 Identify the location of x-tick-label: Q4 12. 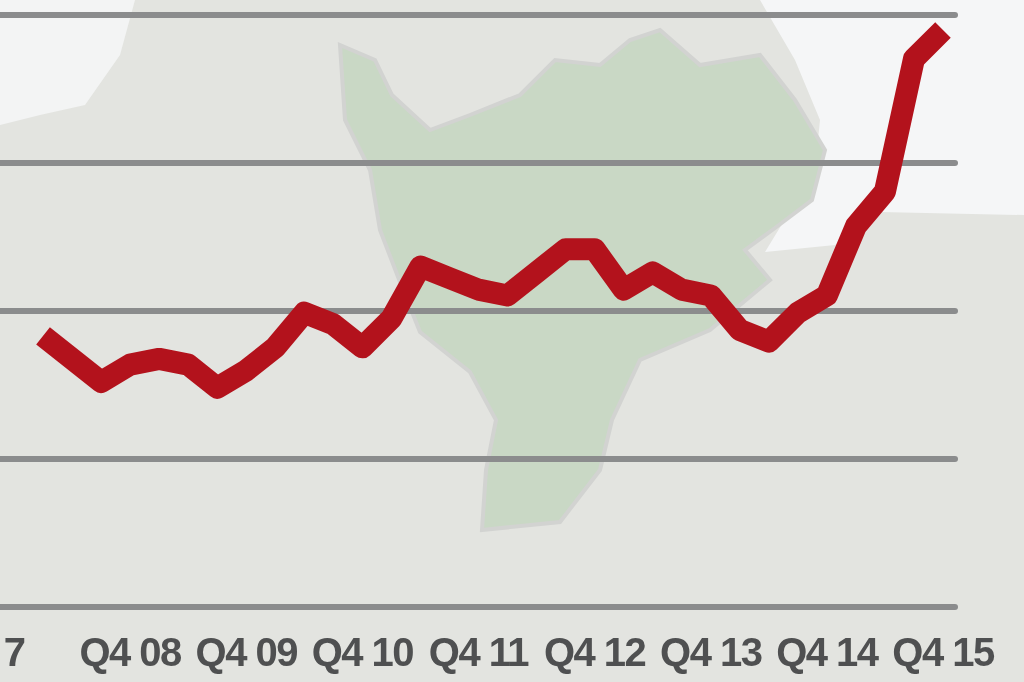
(594, 652).